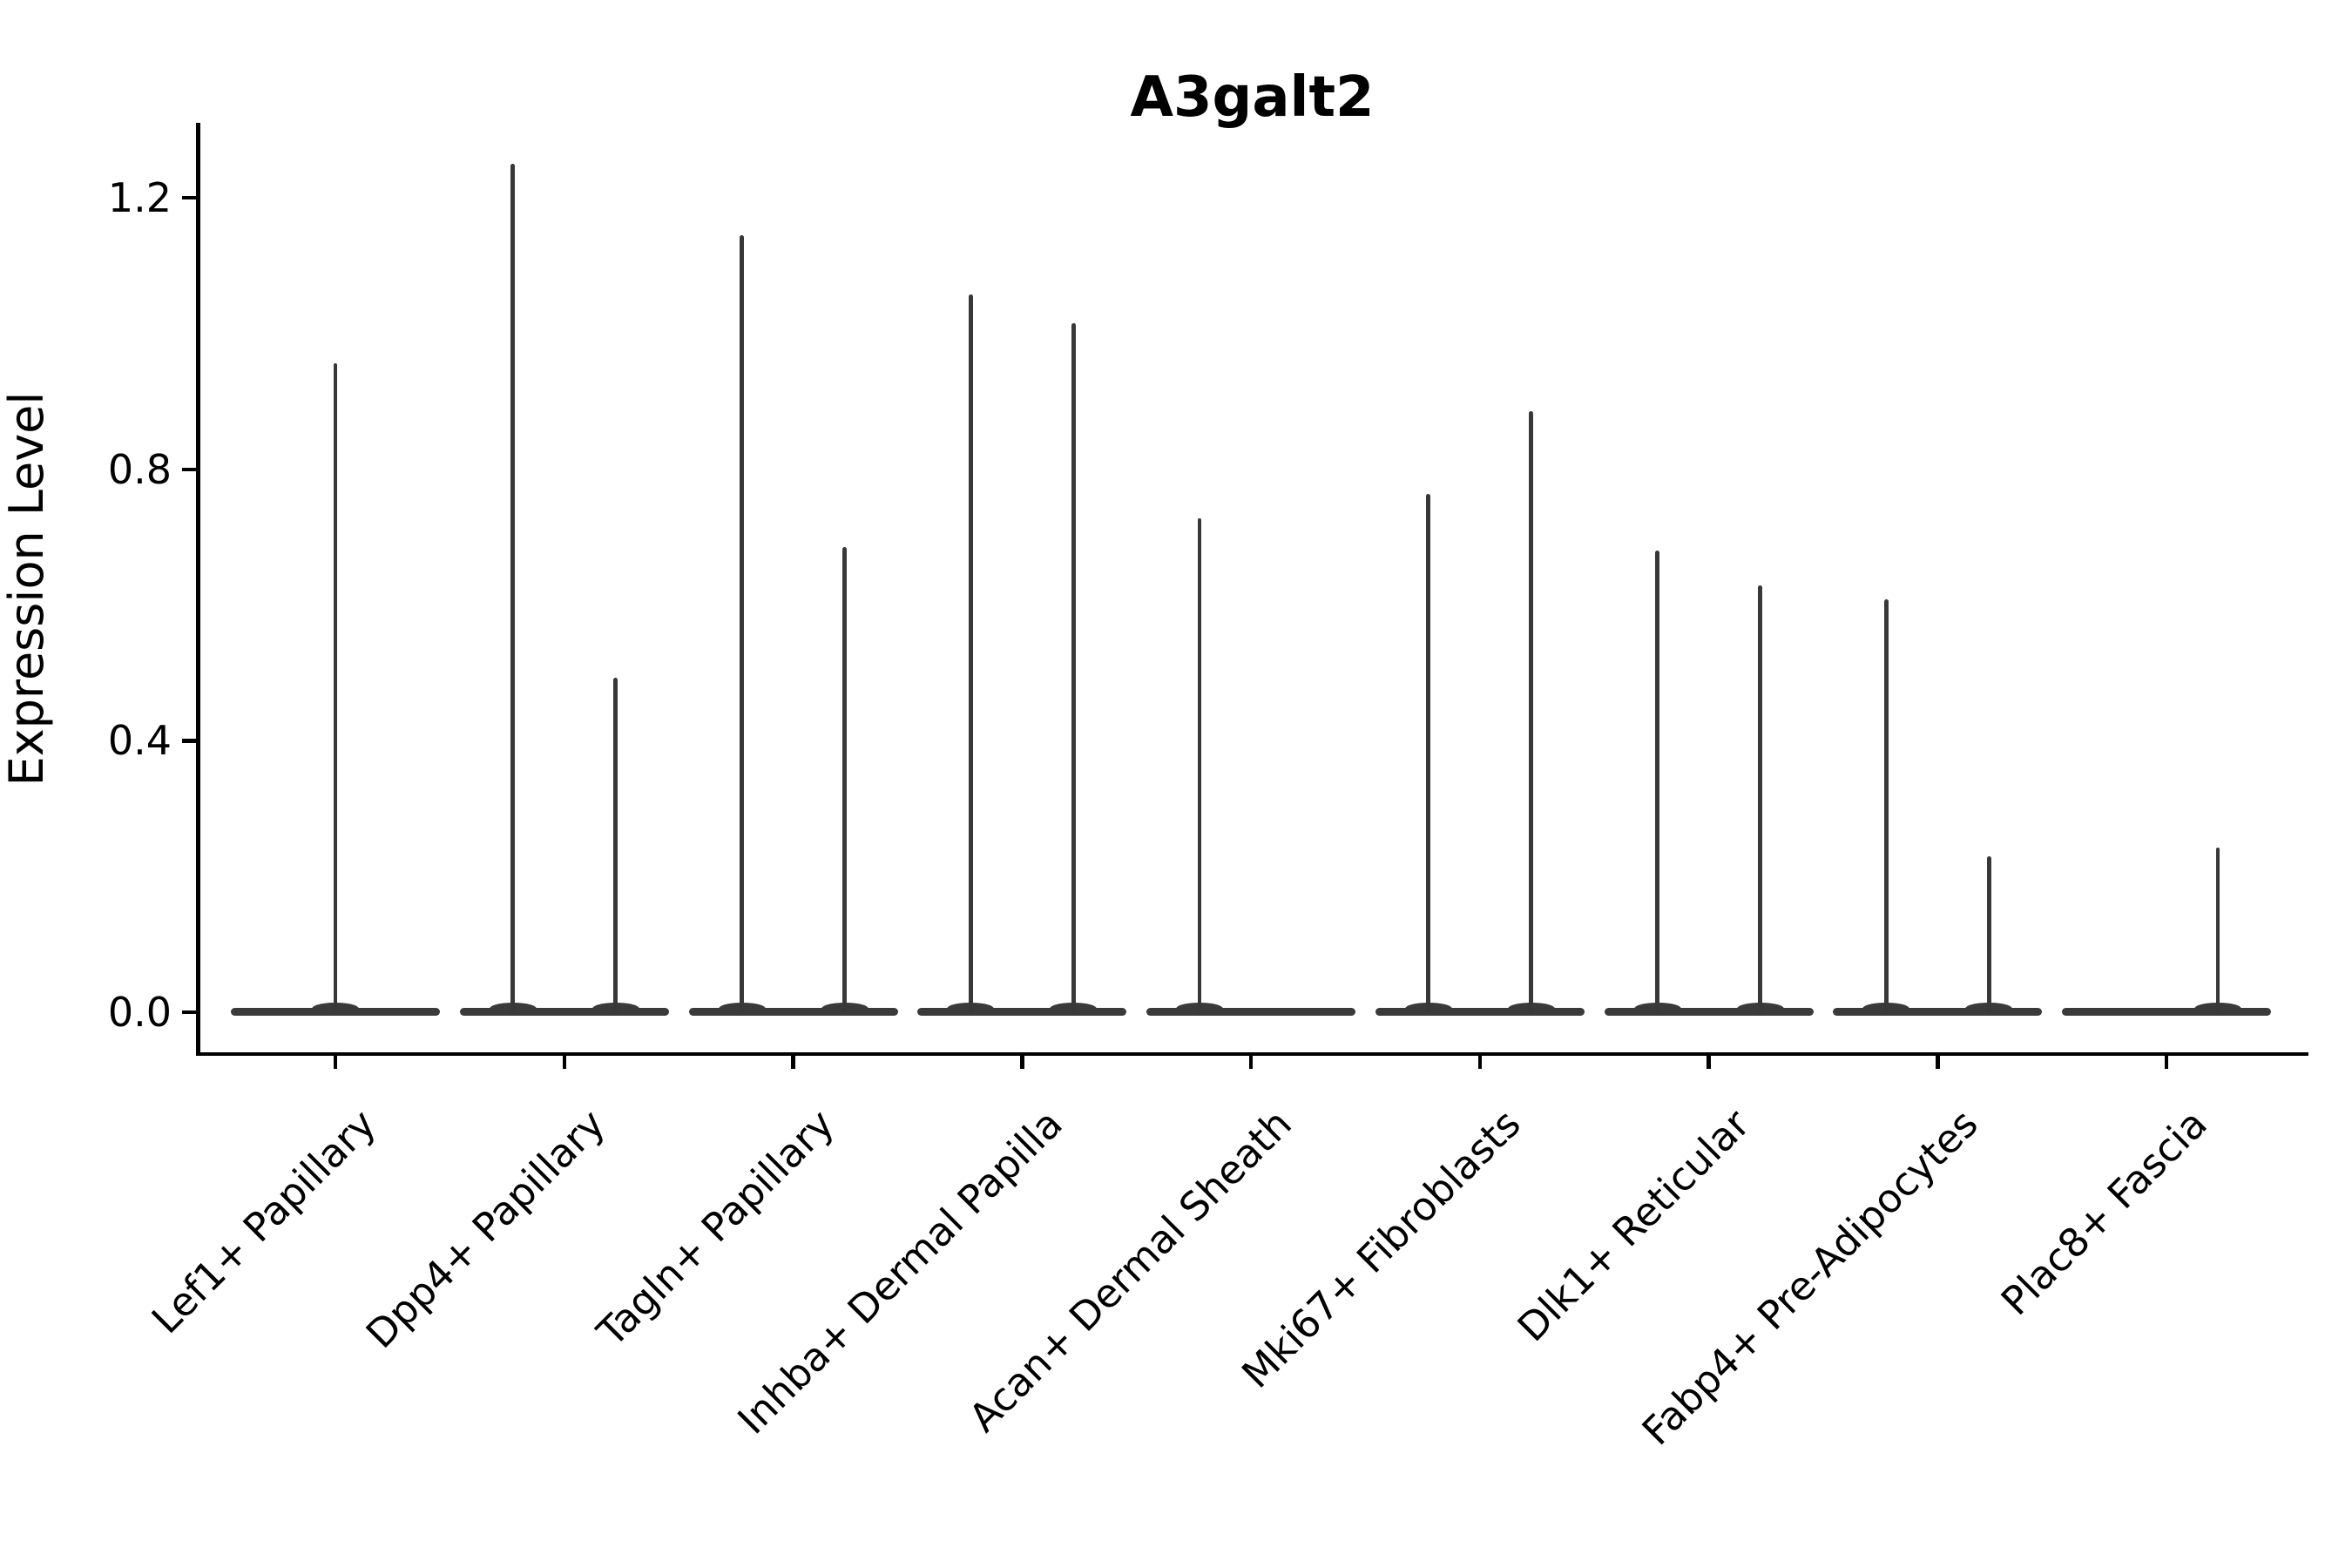 The width and height of the screenshot is (2352, 1568). What do you see at coordinates (1252, 98) in the screenshot?
I see `chart-title: A3galt2` at bounding box center [1252, 98].